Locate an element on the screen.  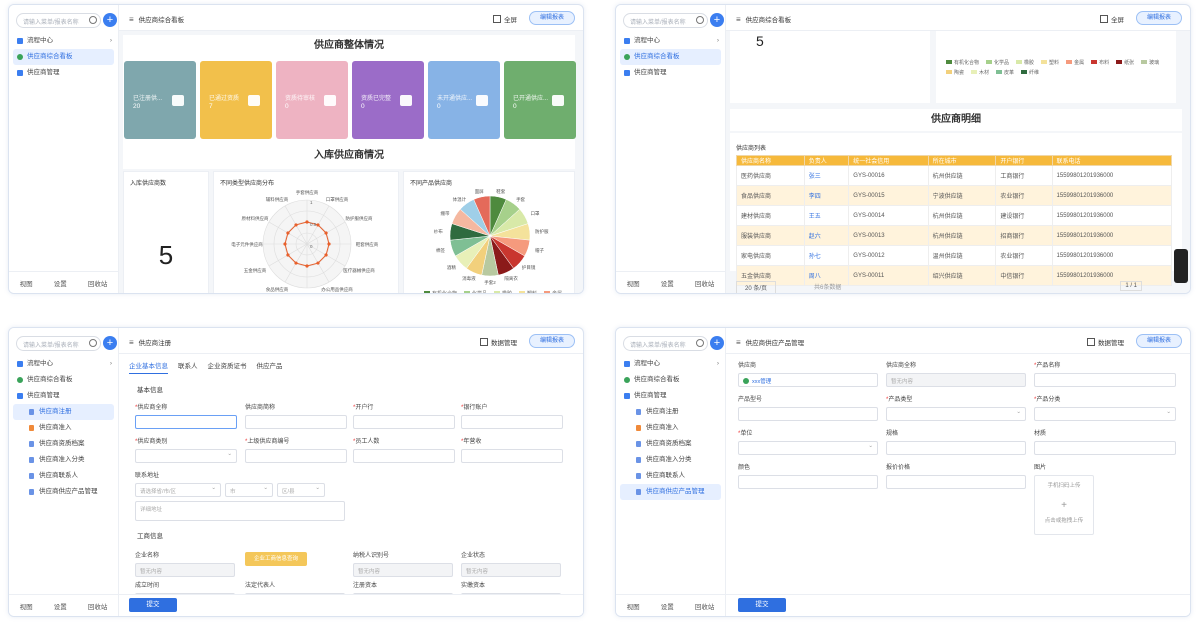
status-input: 暂无内容 is located at coordinates (511, 570).